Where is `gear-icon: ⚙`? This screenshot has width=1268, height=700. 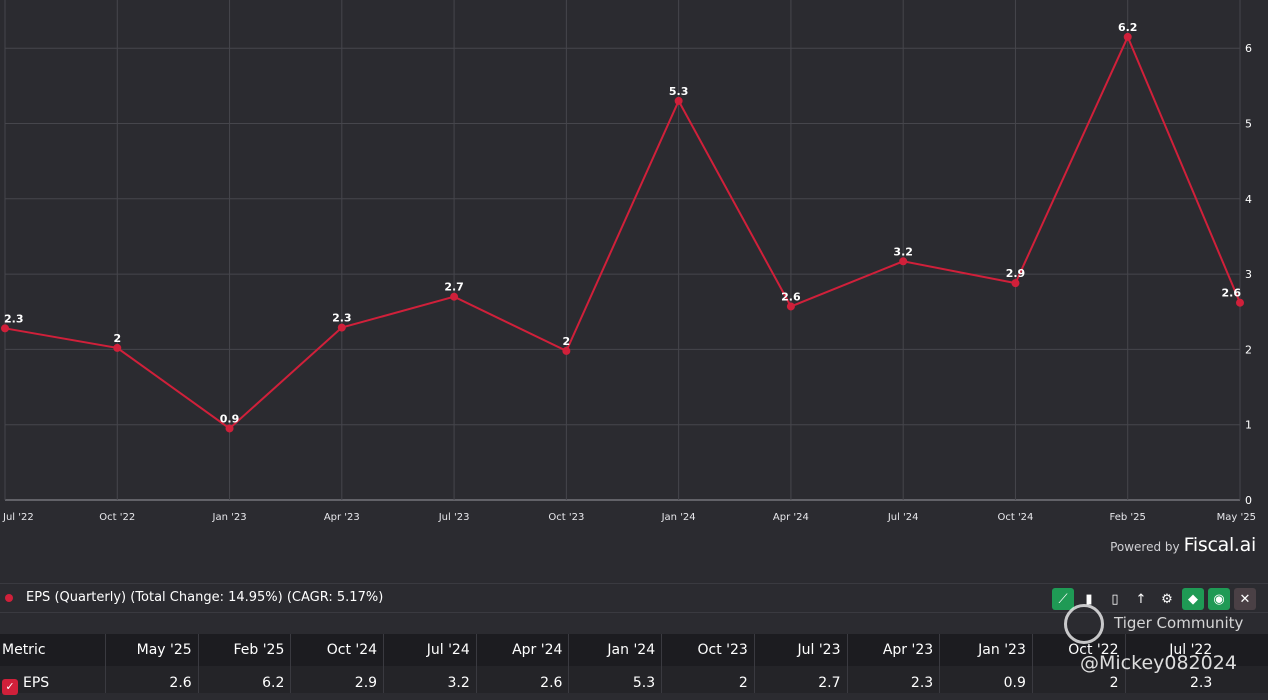 gear-icon: ⚙ is located at coordinates (1167, 599).